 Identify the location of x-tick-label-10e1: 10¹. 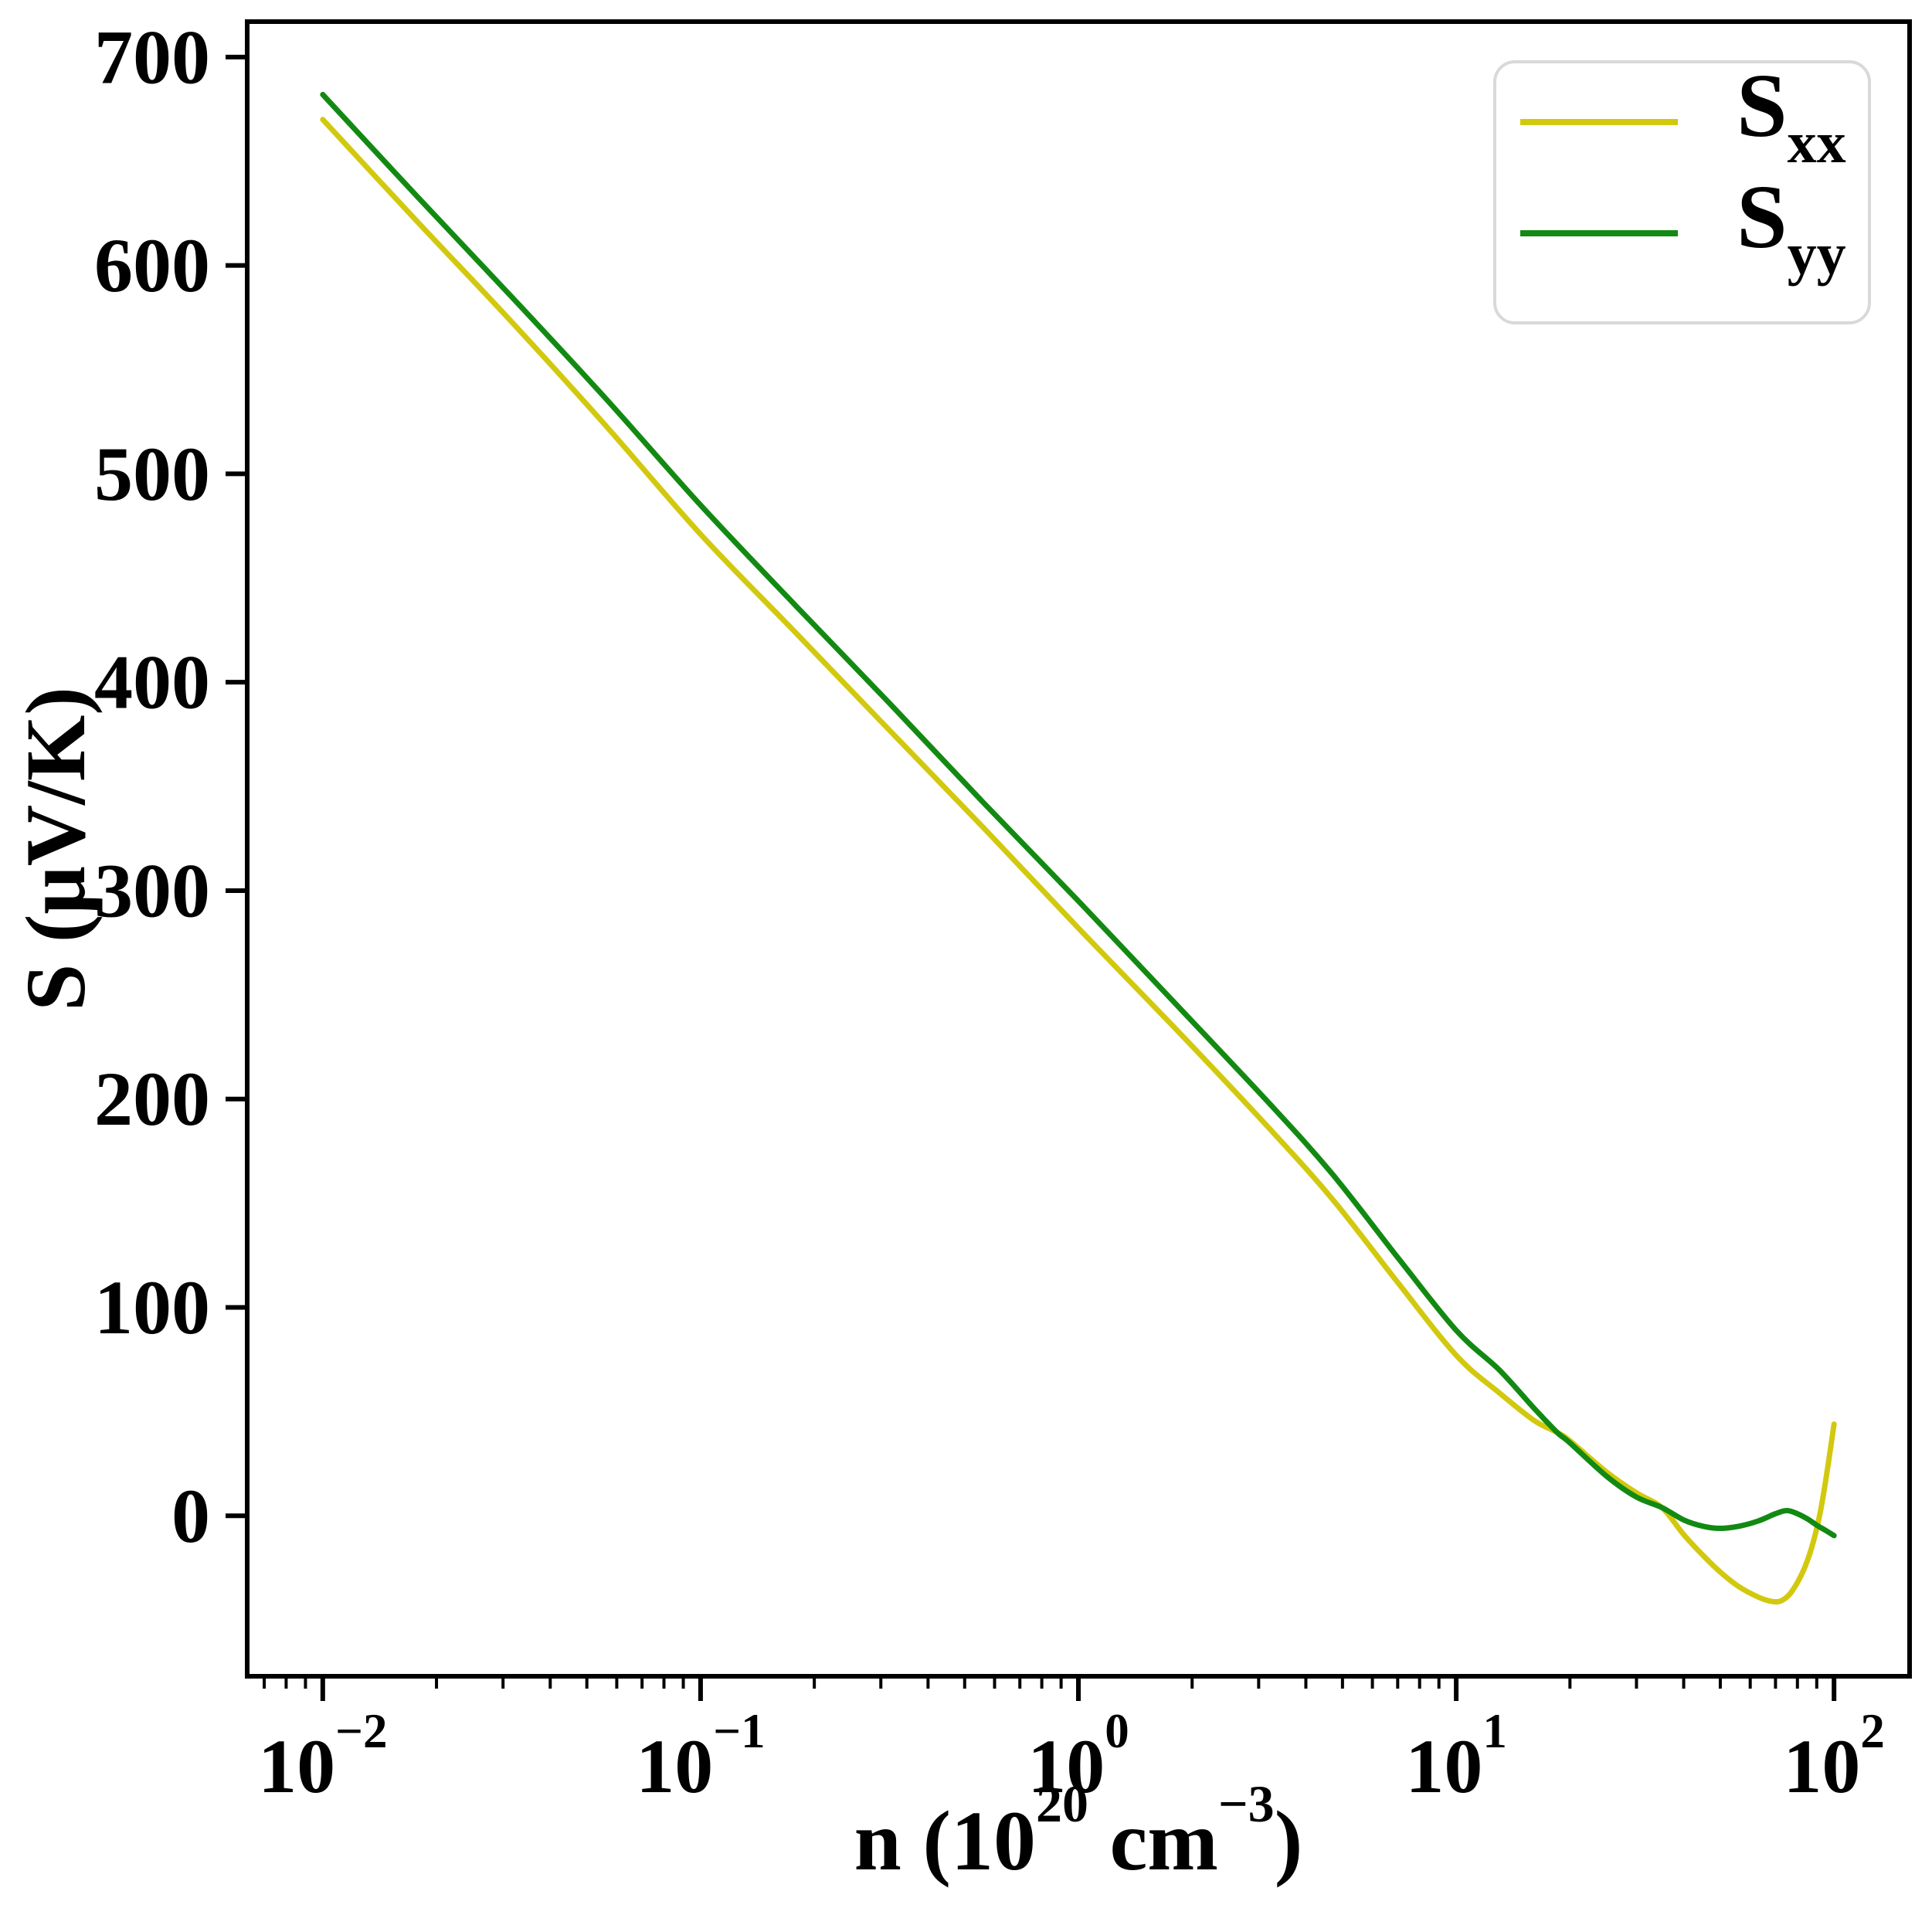
(1456, 1756).